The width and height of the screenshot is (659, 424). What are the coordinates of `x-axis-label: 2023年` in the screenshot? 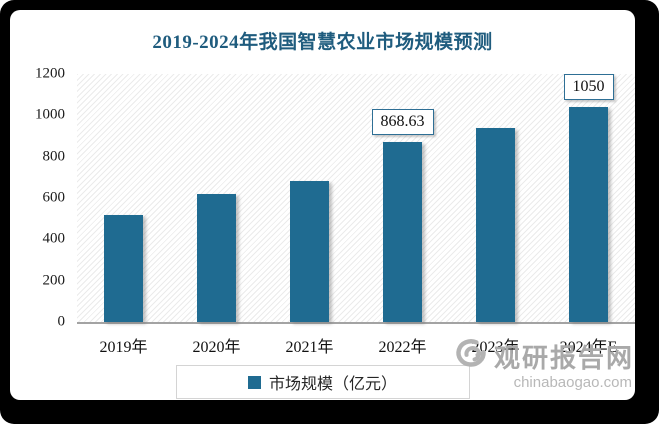 It's located at (495, 347).